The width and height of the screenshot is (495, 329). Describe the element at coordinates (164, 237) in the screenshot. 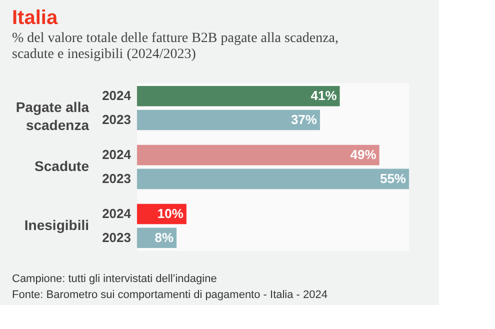

I see `data-label: 8%` at that location.